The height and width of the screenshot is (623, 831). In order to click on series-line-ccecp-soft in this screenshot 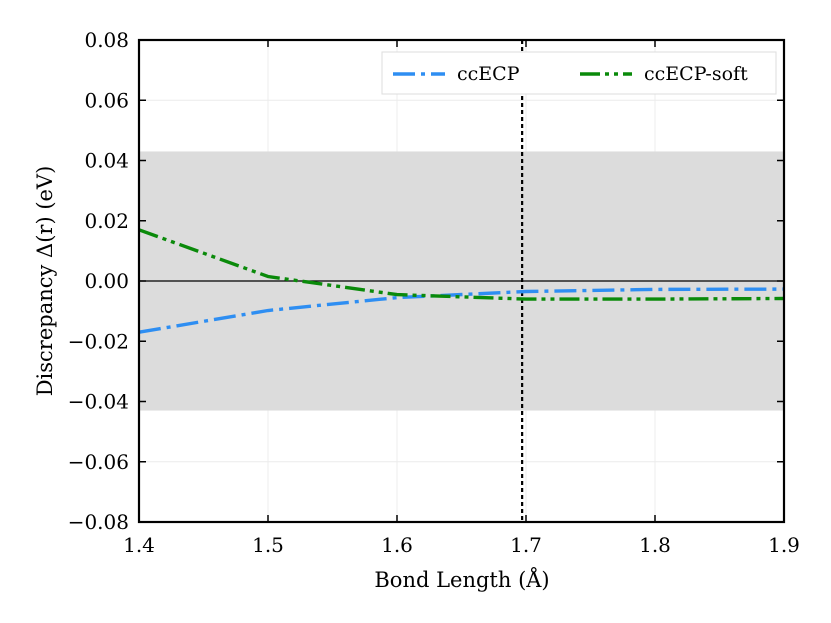, I will do `click(461, 264)`.